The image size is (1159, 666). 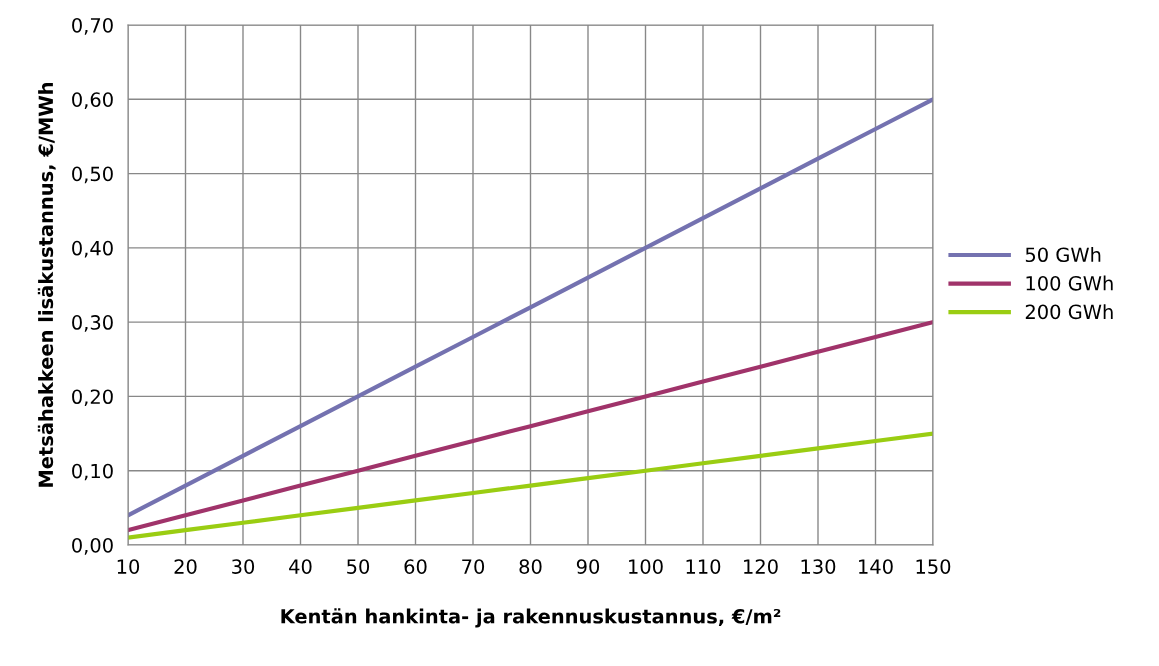 What do you see at coordinates (243, 566) in the screenshot?
I see `x-tick-label: 30` at bounding box center [243, 566].